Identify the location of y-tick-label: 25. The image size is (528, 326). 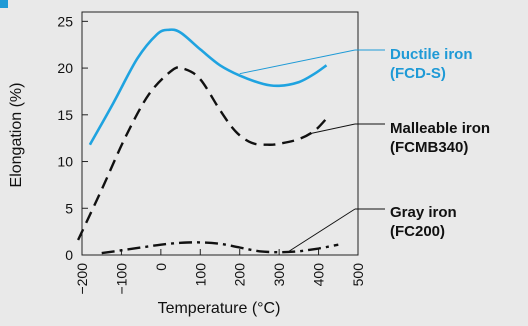
(65, 21).